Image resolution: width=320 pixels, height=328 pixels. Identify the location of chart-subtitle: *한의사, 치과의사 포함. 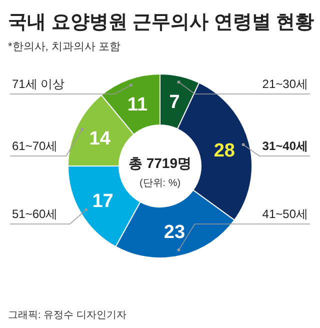
(64, 47).